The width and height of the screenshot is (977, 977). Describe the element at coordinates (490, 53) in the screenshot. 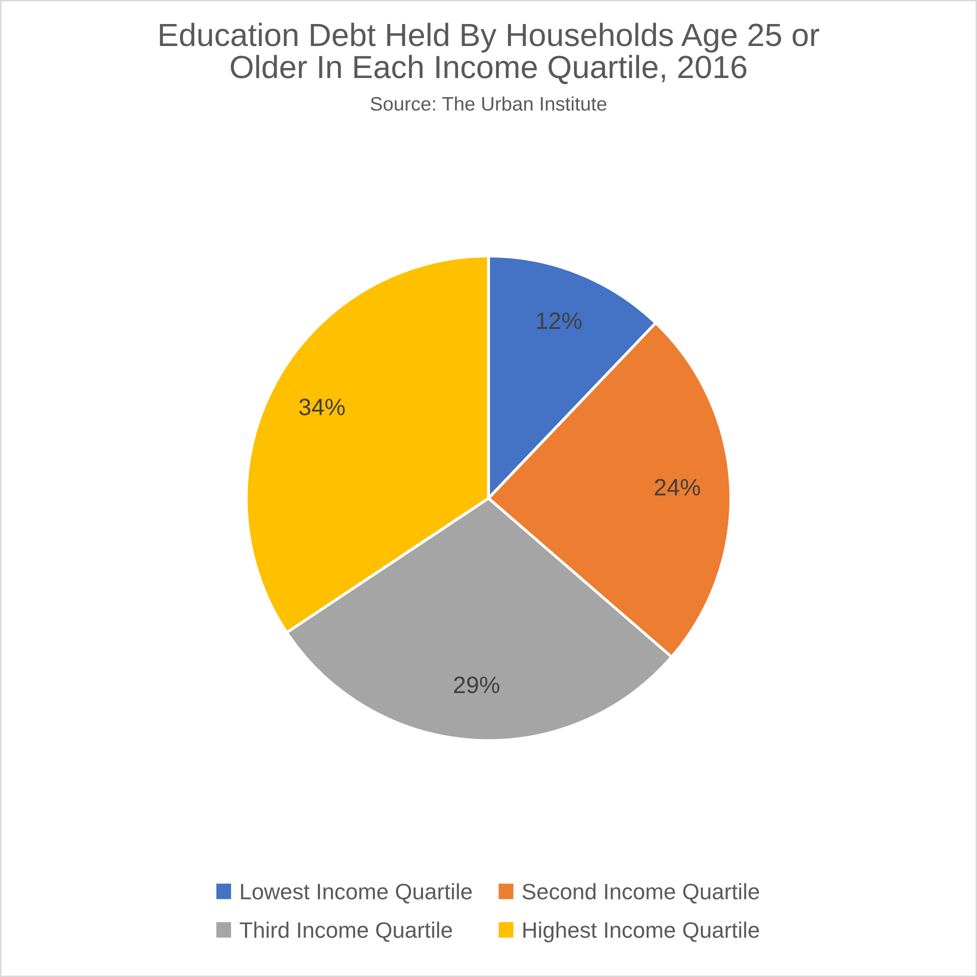

I see `chart-title: Education Debt Held By Households Age 25 or Older In Each Income Quartile, 2016` at that location.